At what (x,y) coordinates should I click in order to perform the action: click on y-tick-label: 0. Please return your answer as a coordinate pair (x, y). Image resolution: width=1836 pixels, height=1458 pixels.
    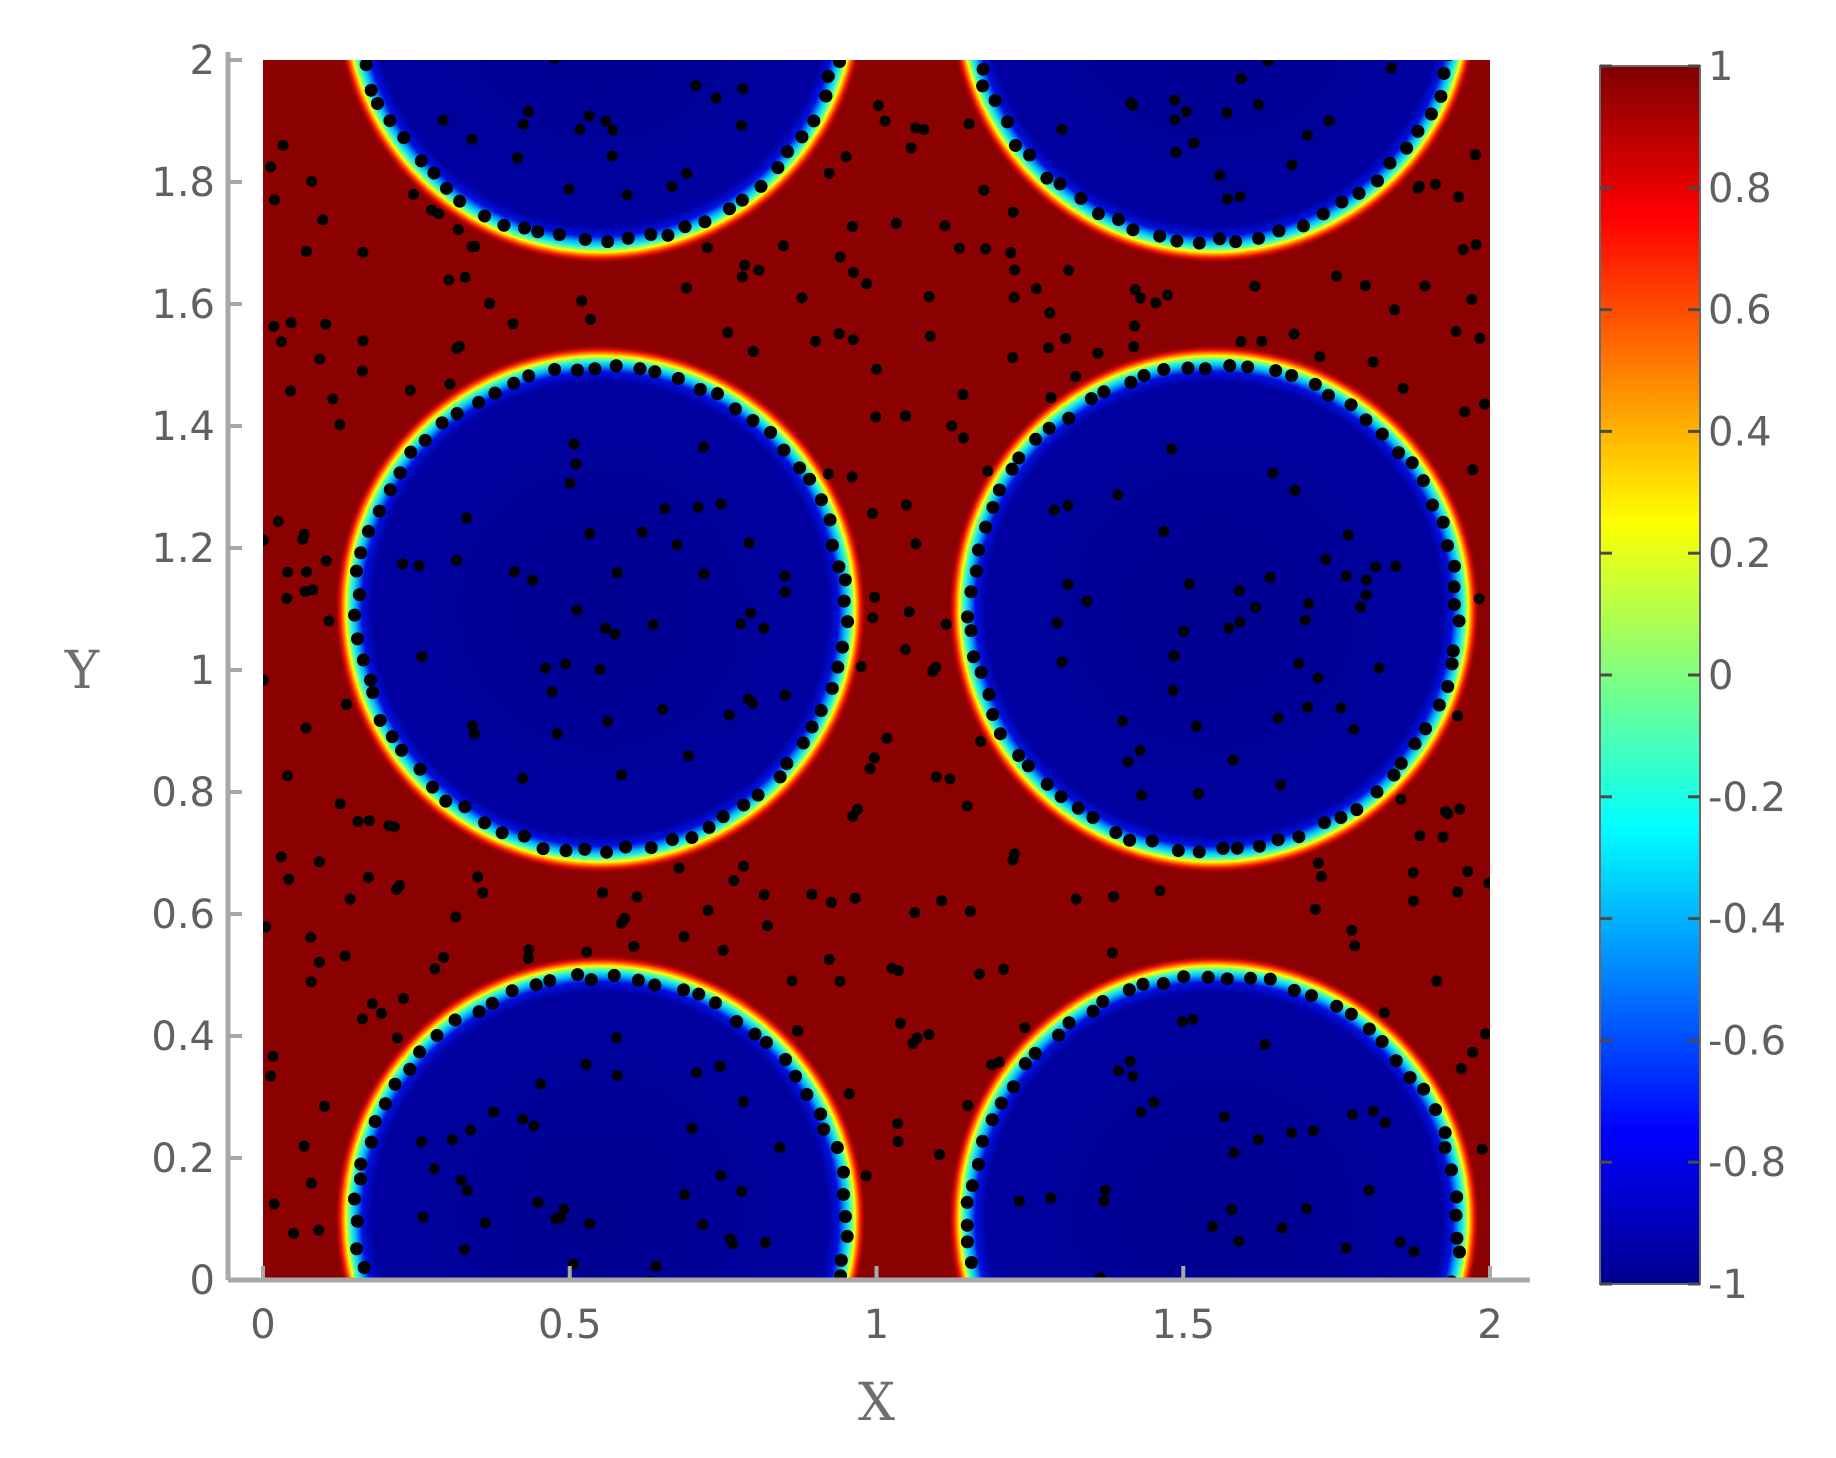
    Looking at the image, I should click on (202, 1281).